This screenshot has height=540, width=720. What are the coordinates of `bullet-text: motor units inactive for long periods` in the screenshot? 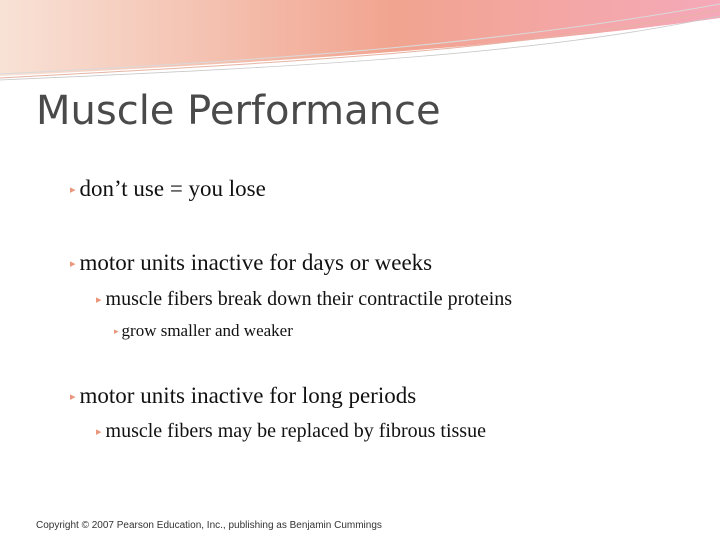 It's located at (248, 395).